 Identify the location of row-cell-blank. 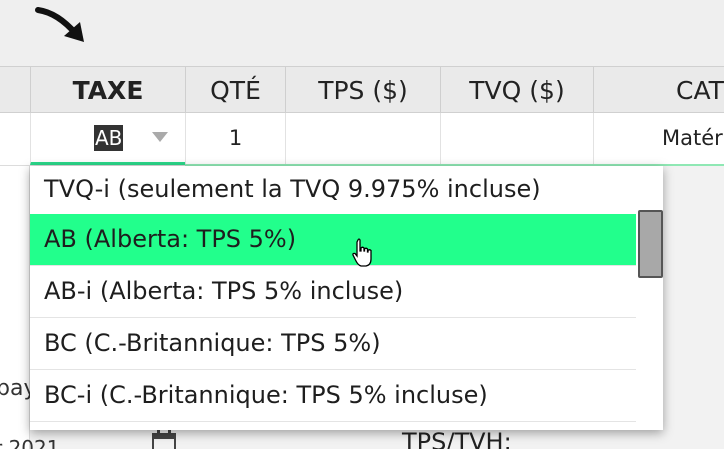
(15, 139).